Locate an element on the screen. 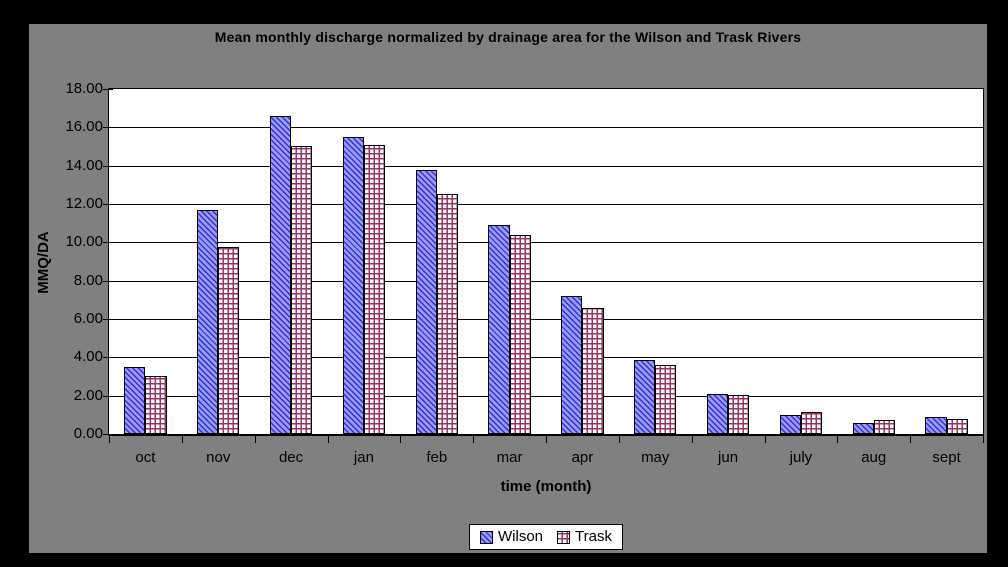  y-tick-label-4.00: 4.00 is located at coordinates (88, 357).